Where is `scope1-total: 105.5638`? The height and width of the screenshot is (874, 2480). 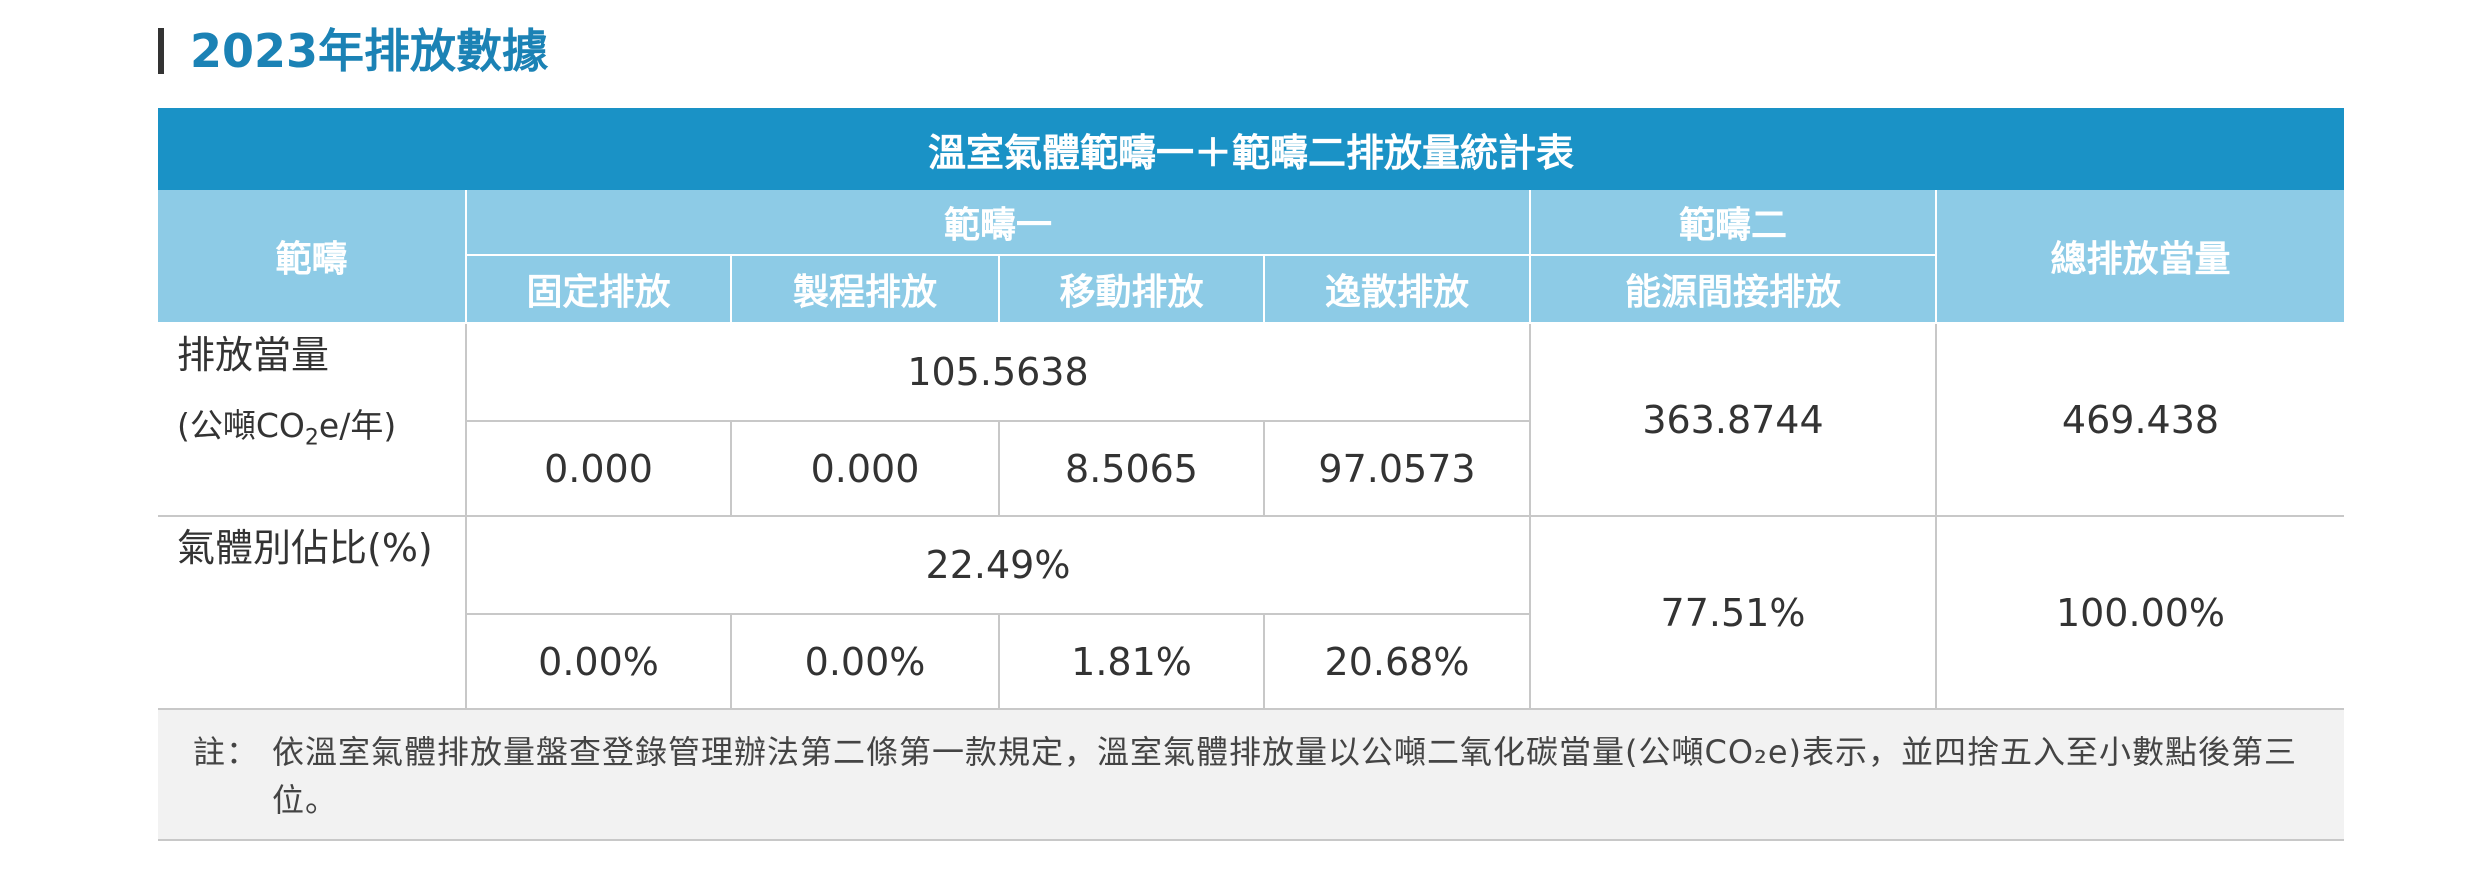
scope1-total: 105.5638 is located at coordinates (999, 373).